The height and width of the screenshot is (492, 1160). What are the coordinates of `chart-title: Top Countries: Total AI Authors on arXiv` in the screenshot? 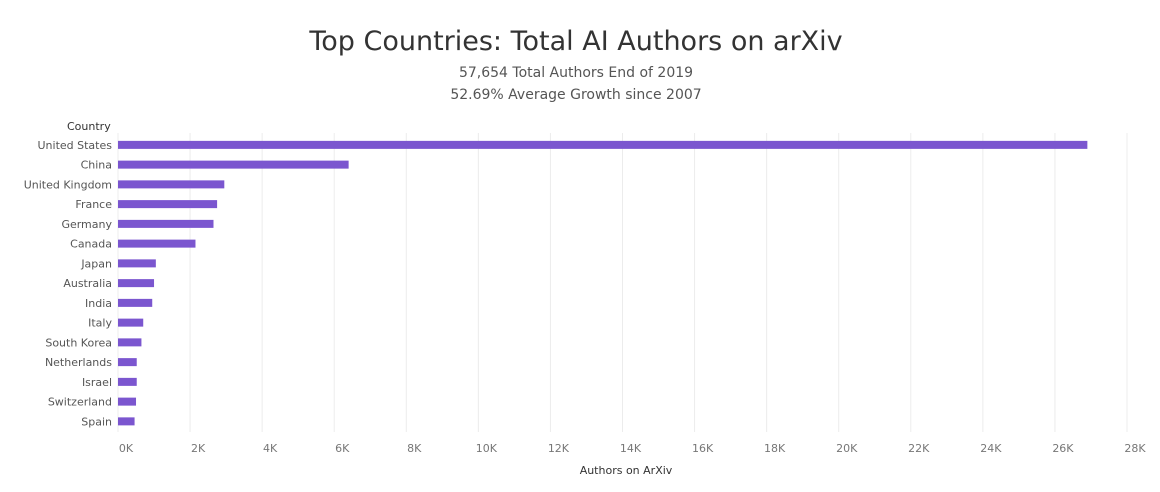 It's located at (576, 41).